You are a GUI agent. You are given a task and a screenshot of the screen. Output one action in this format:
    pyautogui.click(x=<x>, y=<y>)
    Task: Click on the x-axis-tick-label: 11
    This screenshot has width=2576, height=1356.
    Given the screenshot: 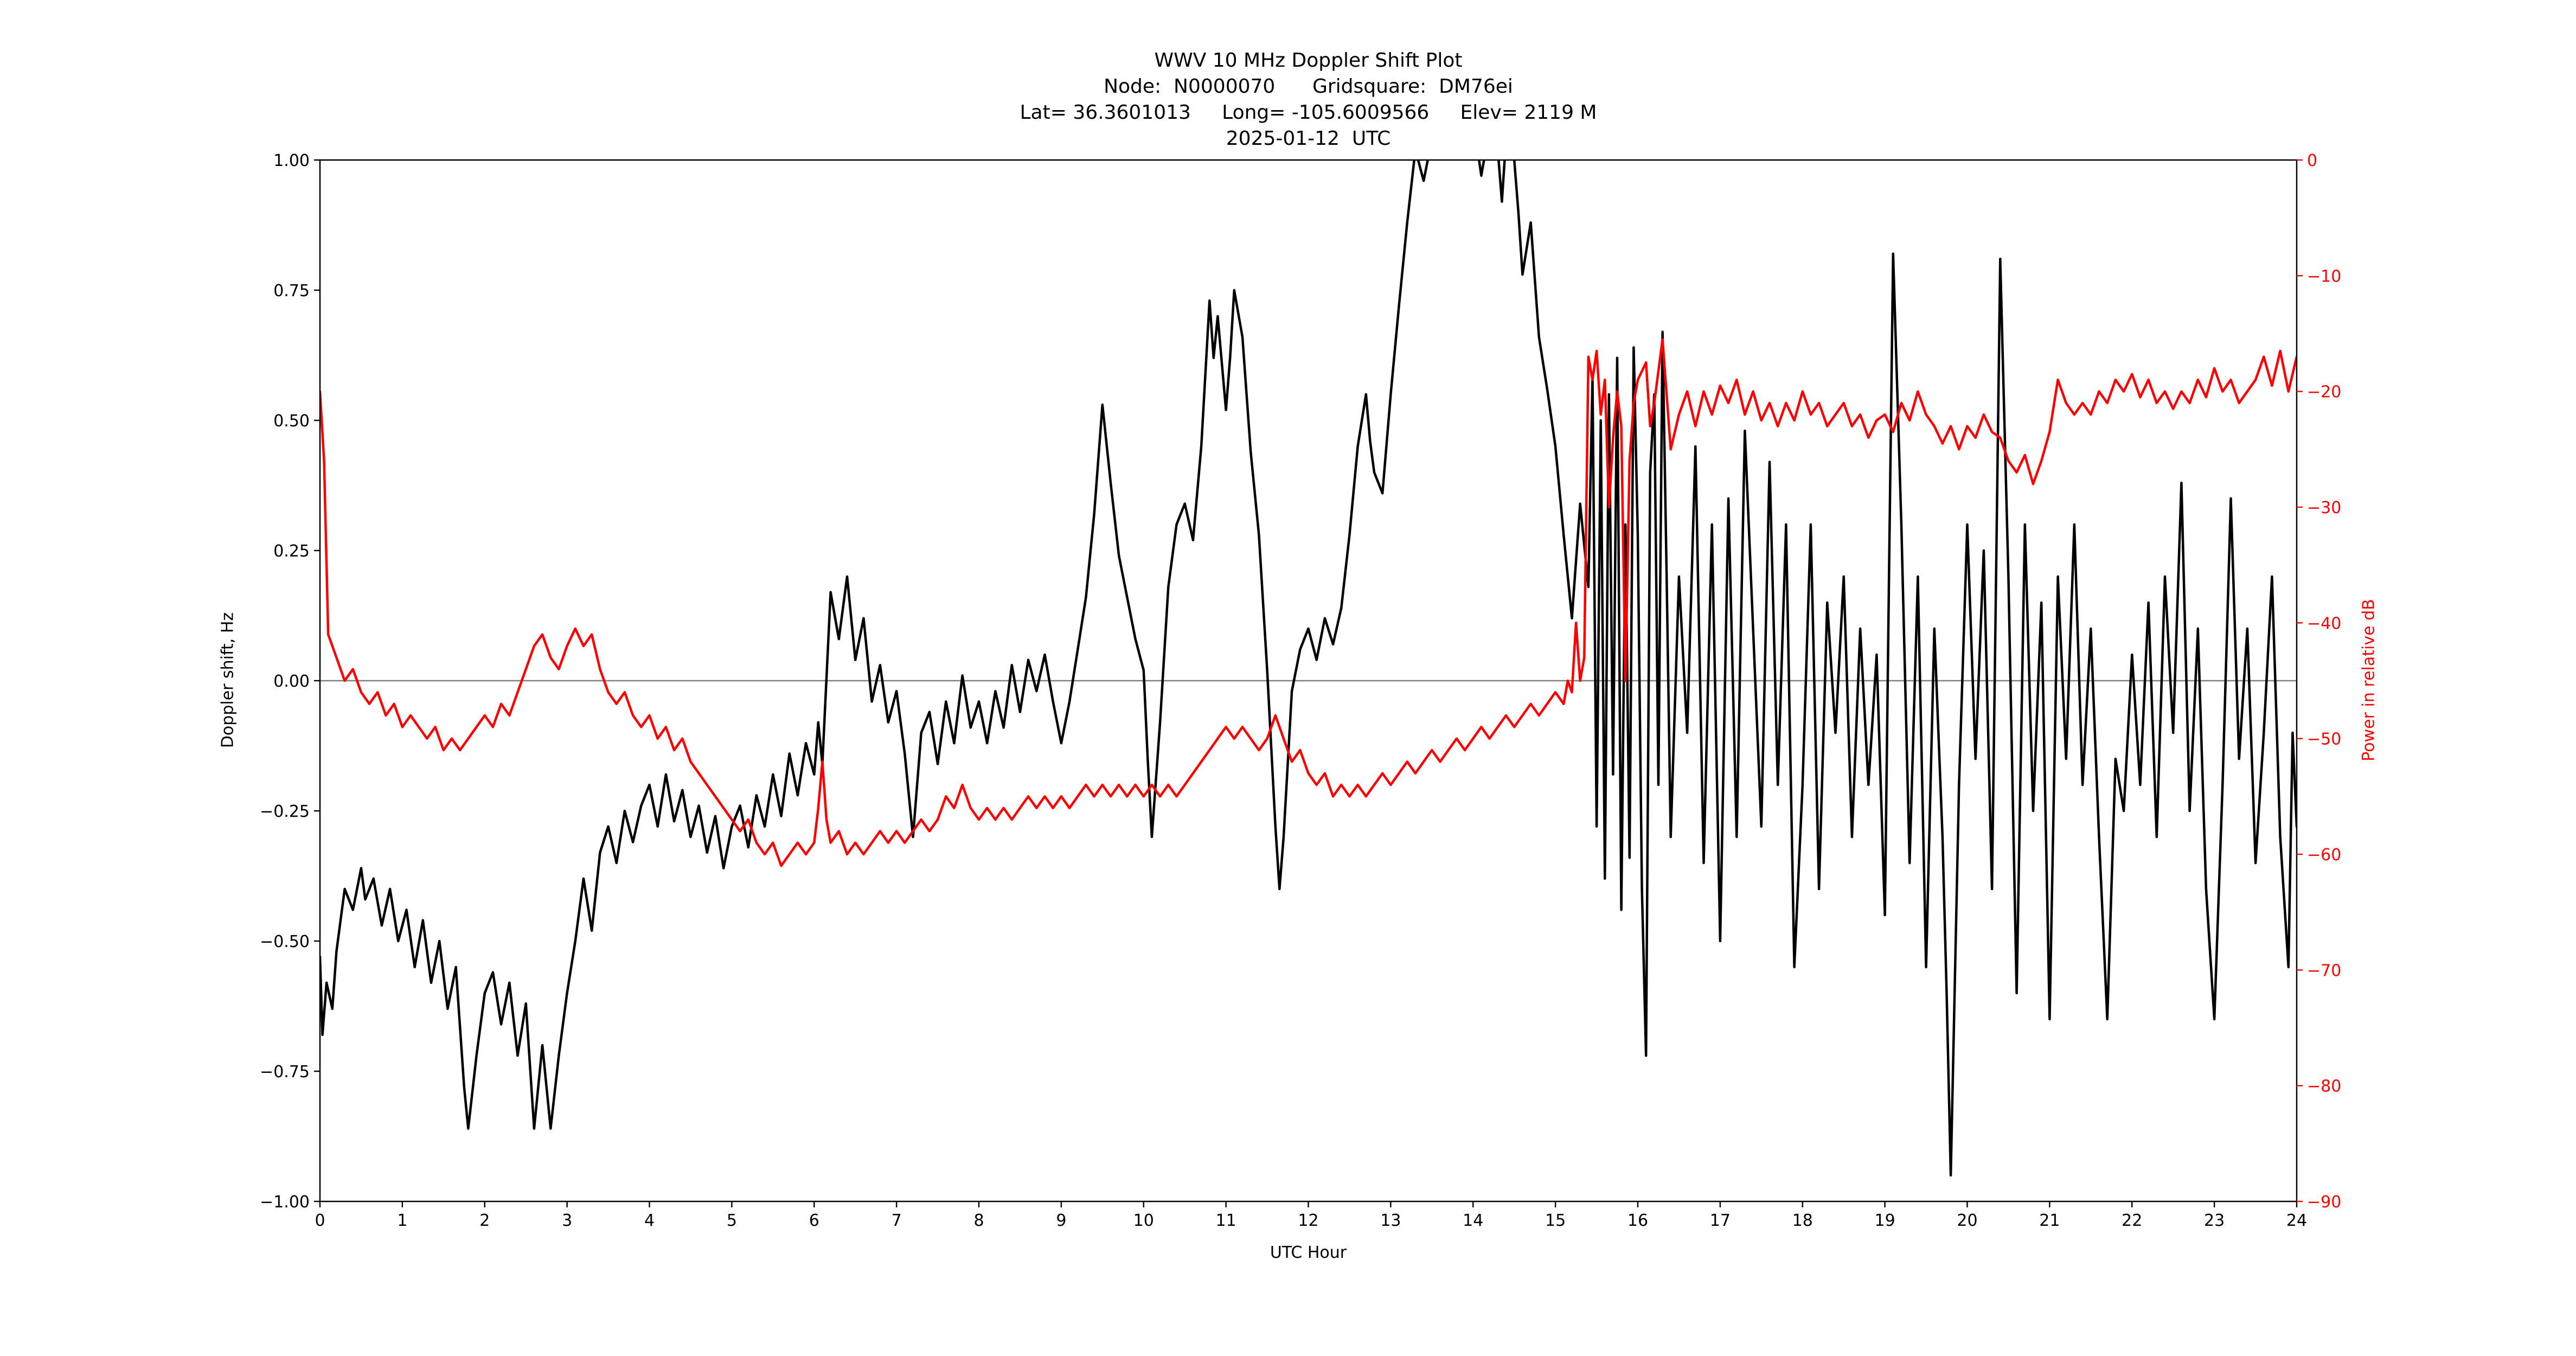 What is the action you would take?
    pyautogui.click(x=1226, y=1220)
    